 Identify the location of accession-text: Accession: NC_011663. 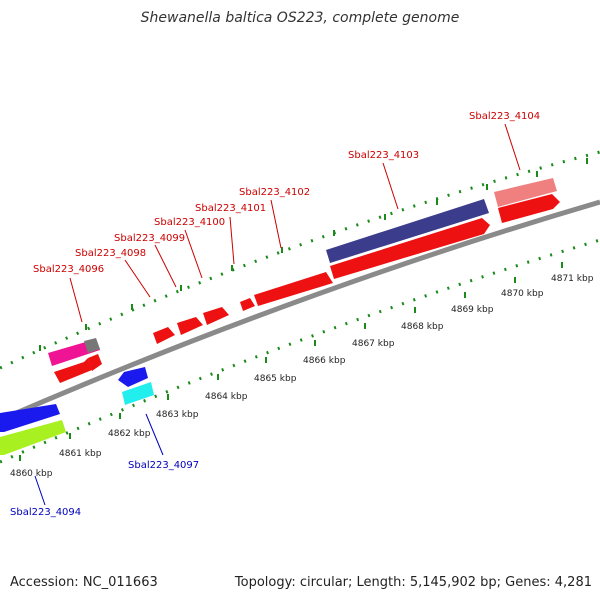
(84, 582).